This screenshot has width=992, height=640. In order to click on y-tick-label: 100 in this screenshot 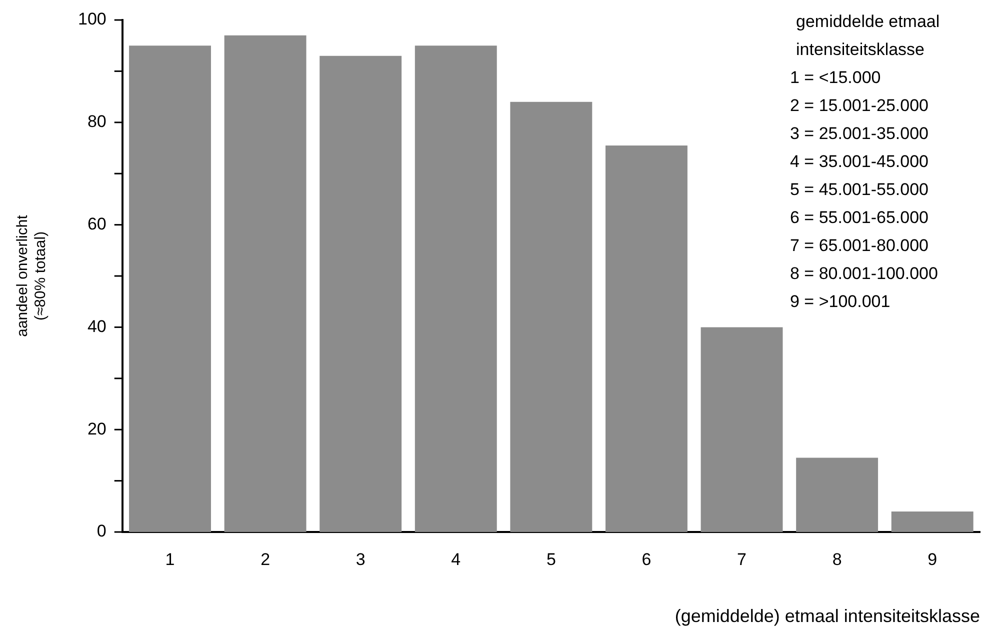, I will do `click(92, 19)`.